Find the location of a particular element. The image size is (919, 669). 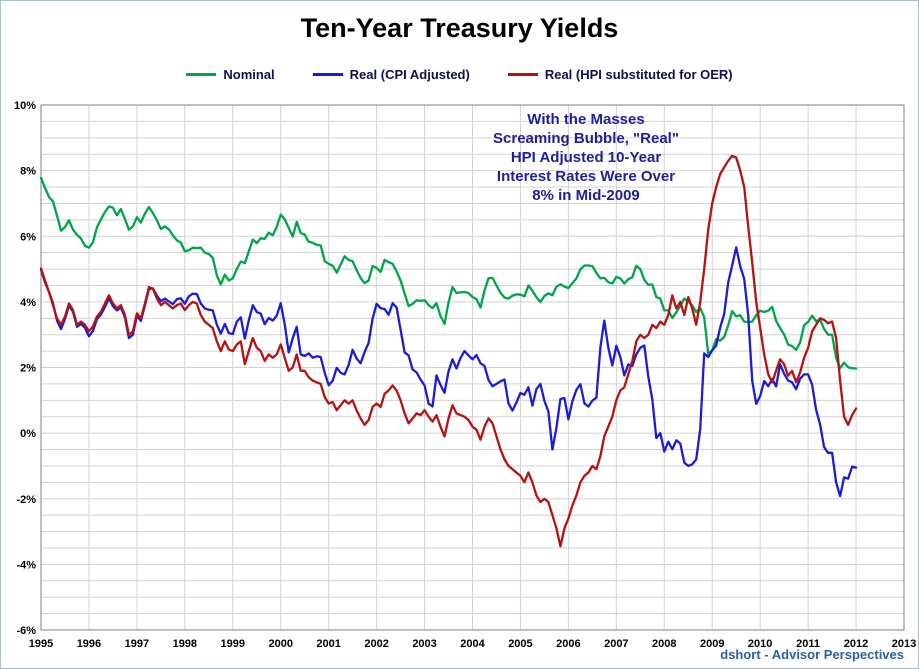

y-tick-label: -2% is located at coordinates (26, 500).